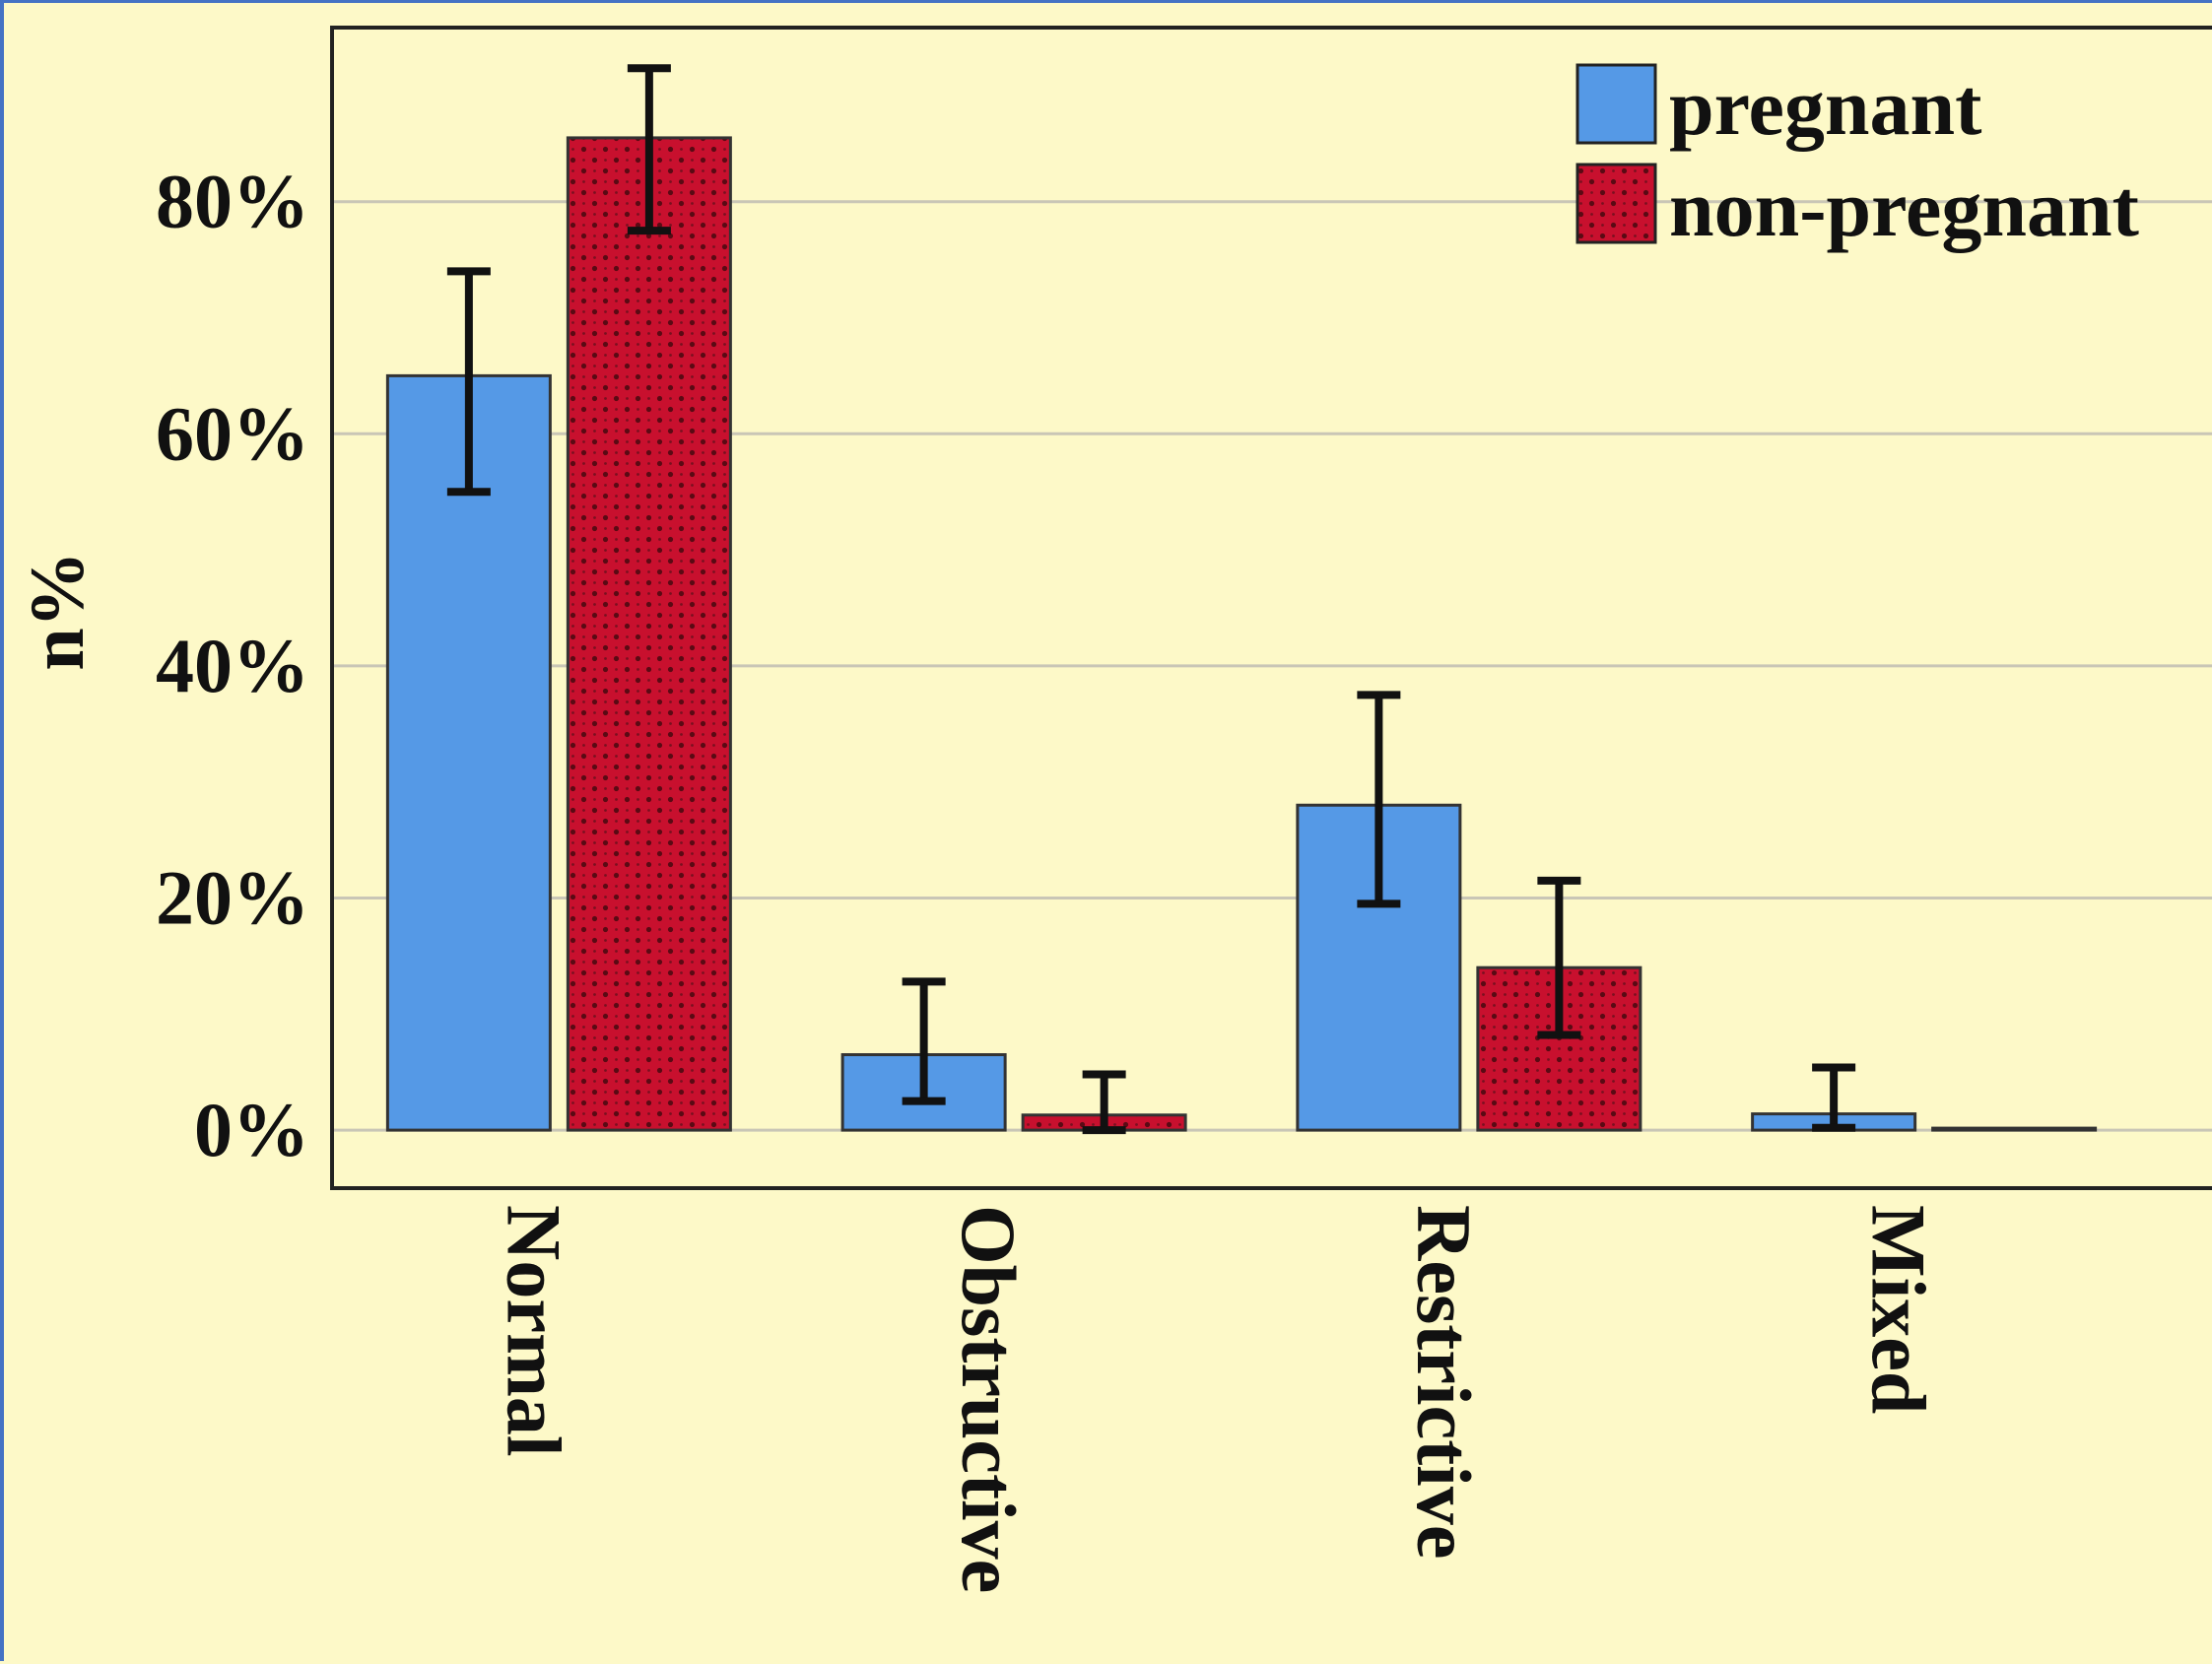  What do you see at coordinates (232, 898) in the screenshot?
I see `y-tick-label: 20%` at bounding box center [232, 898].